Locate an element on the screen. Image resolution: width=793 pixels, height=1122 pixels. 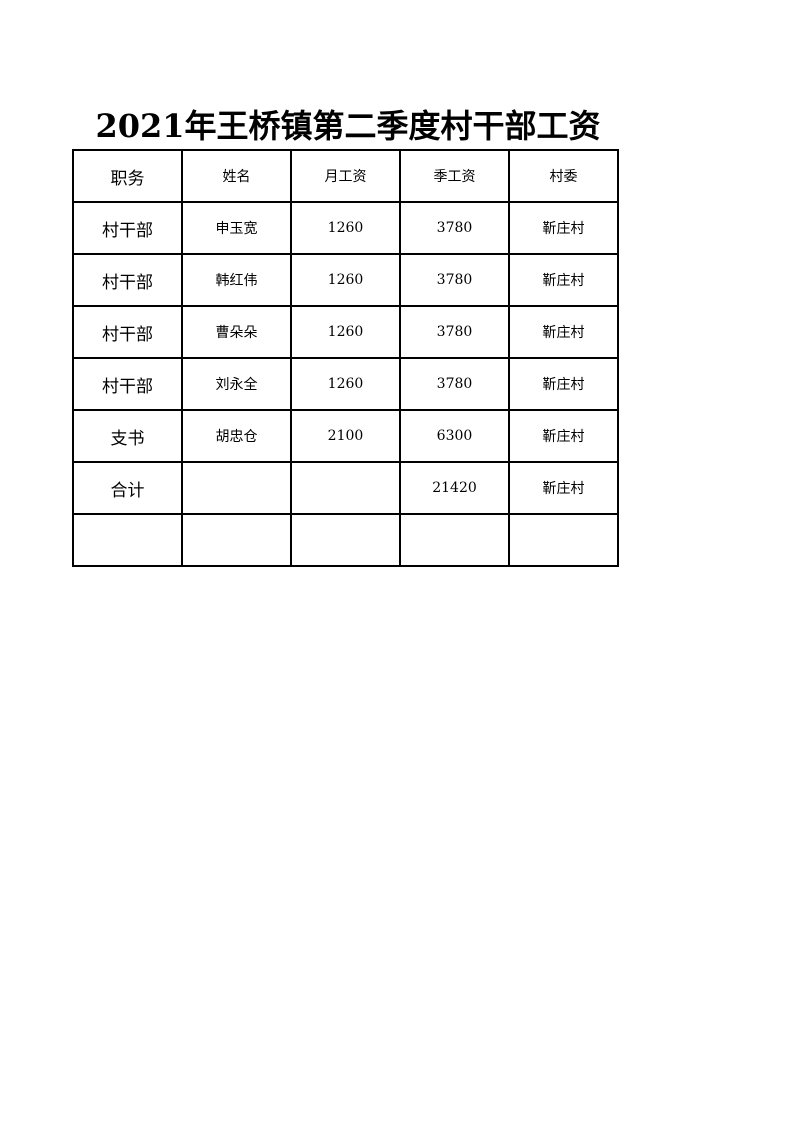
table-cell: 21420 is located at coordinates (454, 488).